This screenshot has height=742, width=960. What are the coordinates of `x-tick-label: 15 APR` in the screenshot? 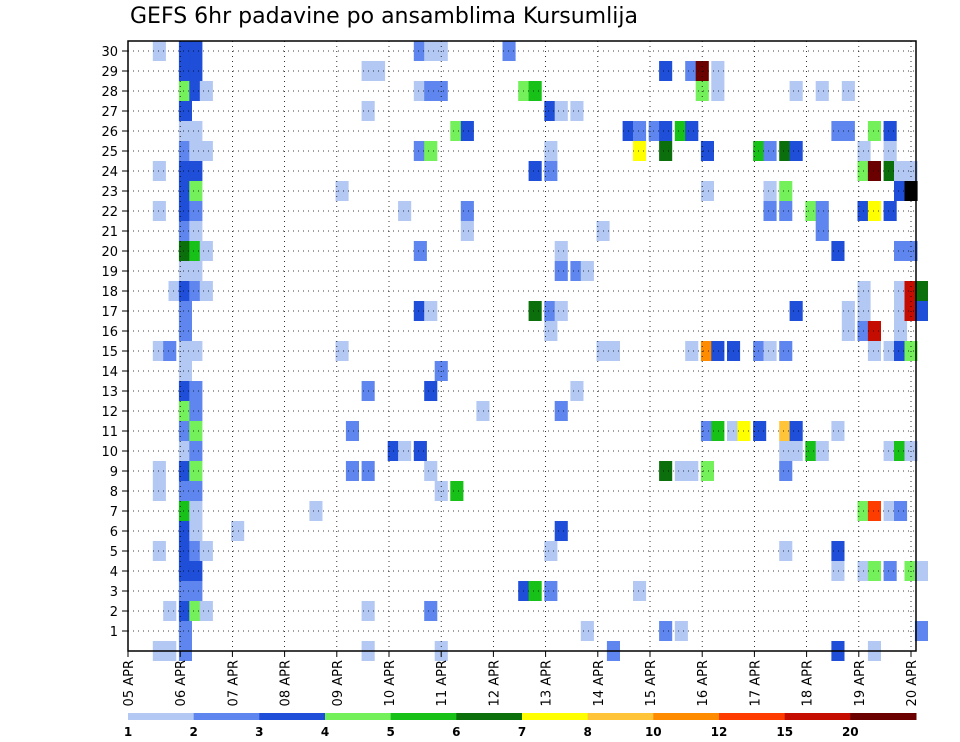 It's located at (651, 683).